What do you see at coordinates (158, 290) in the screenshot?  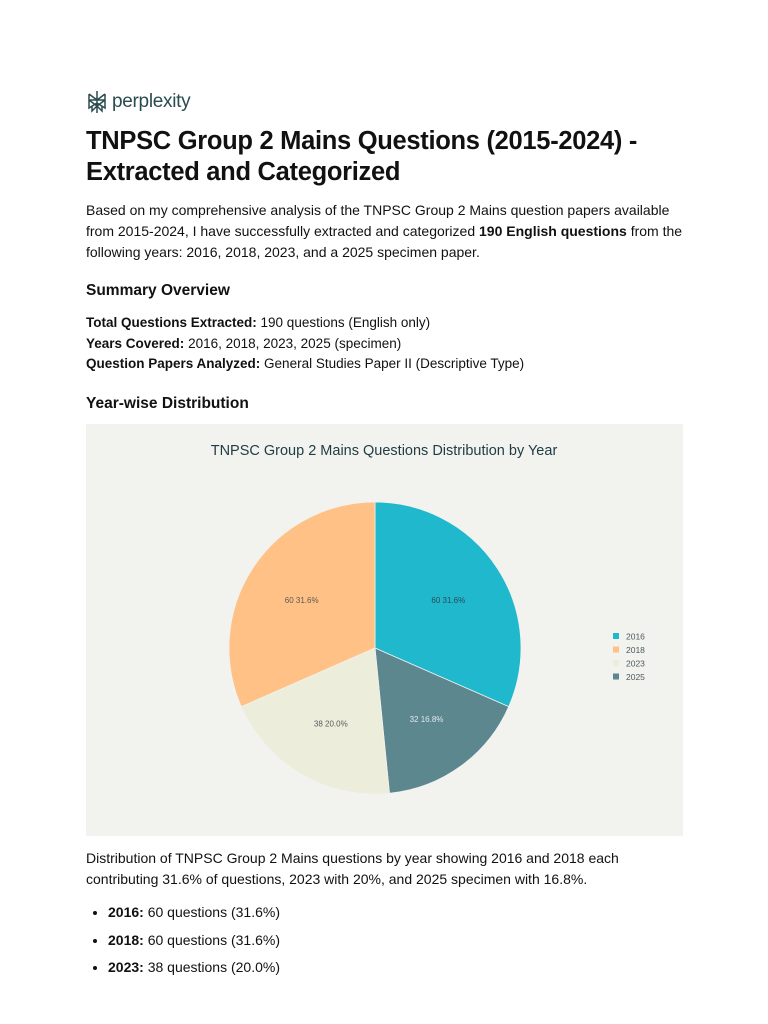 I see `summary-heading: Summary Overview` at bounding box center [158, 290].